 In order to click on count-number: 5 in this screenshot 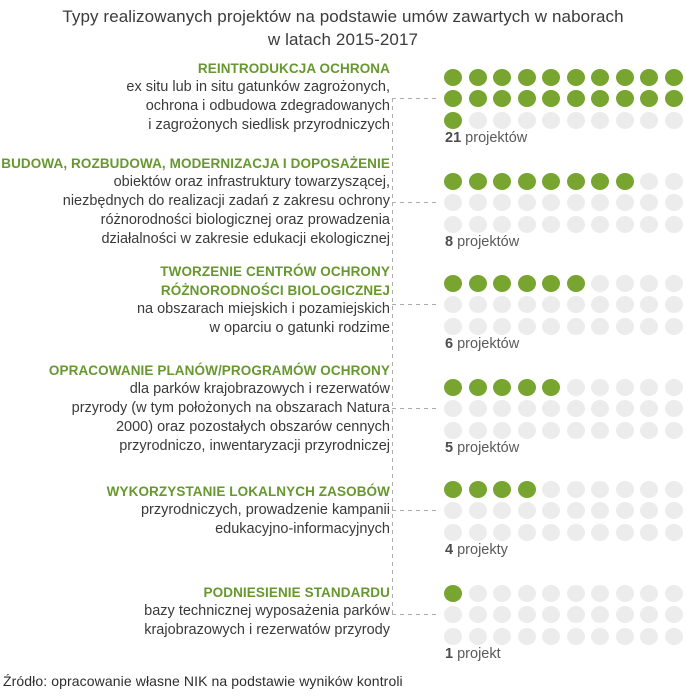, I will do `click(449, 448)`.